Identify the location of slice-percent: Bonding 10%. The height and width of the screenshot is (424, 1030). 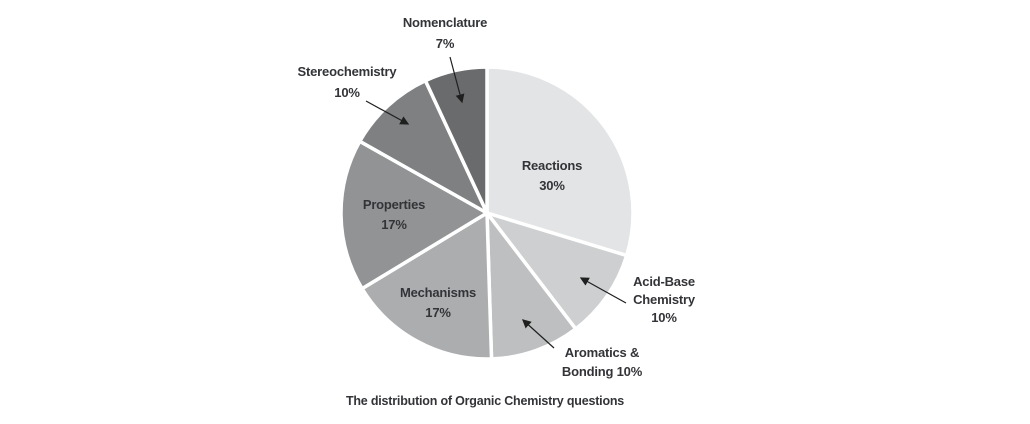
(602, 371).